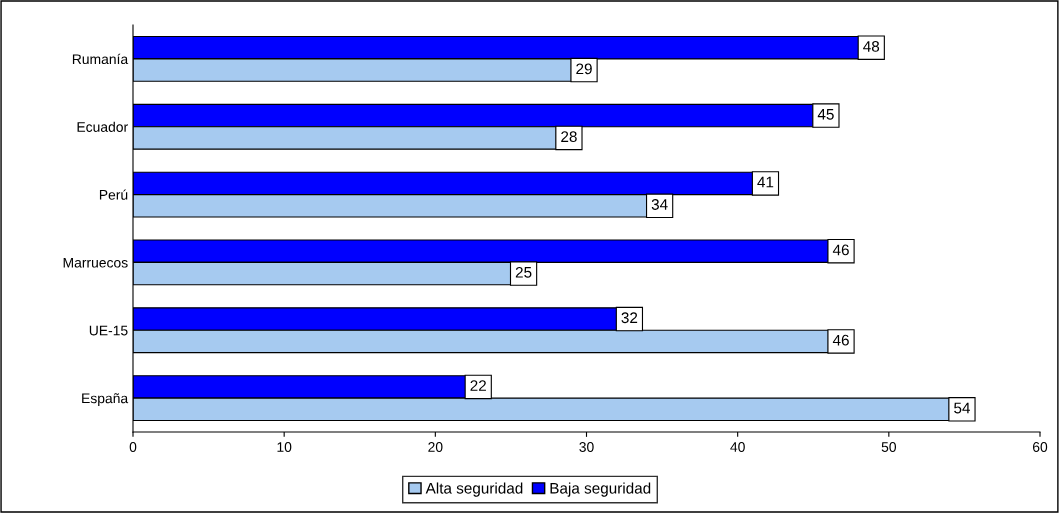 The width and height of the screenshot is (1060, 513). What do you see at coordinates (474, 489) in the screenshot?
I see `legend-label: Alta seguridad` at bounding box center [474, 489].